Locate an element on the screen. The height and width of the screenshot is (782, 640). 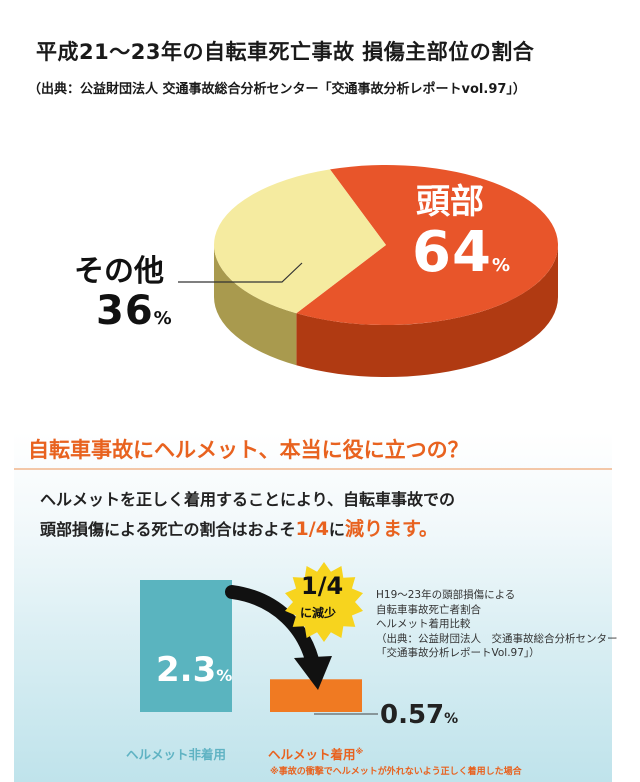
message-line-1: ヘルメットを正しく着用することにより、自転車事故での is located at coordinates (248, 499).